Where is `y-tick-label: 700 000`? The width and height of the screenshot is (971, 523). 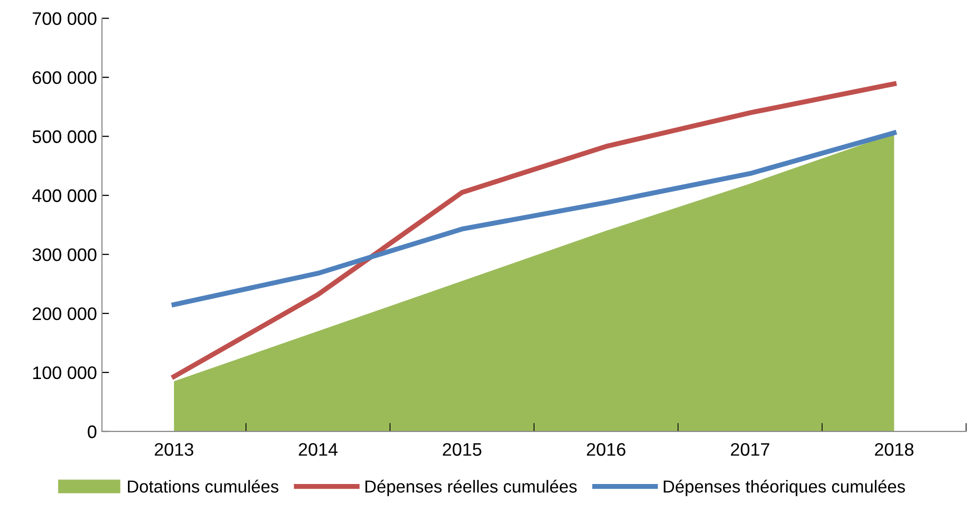
y-tick-label: 700 000 is located at coordinates (64, 19).